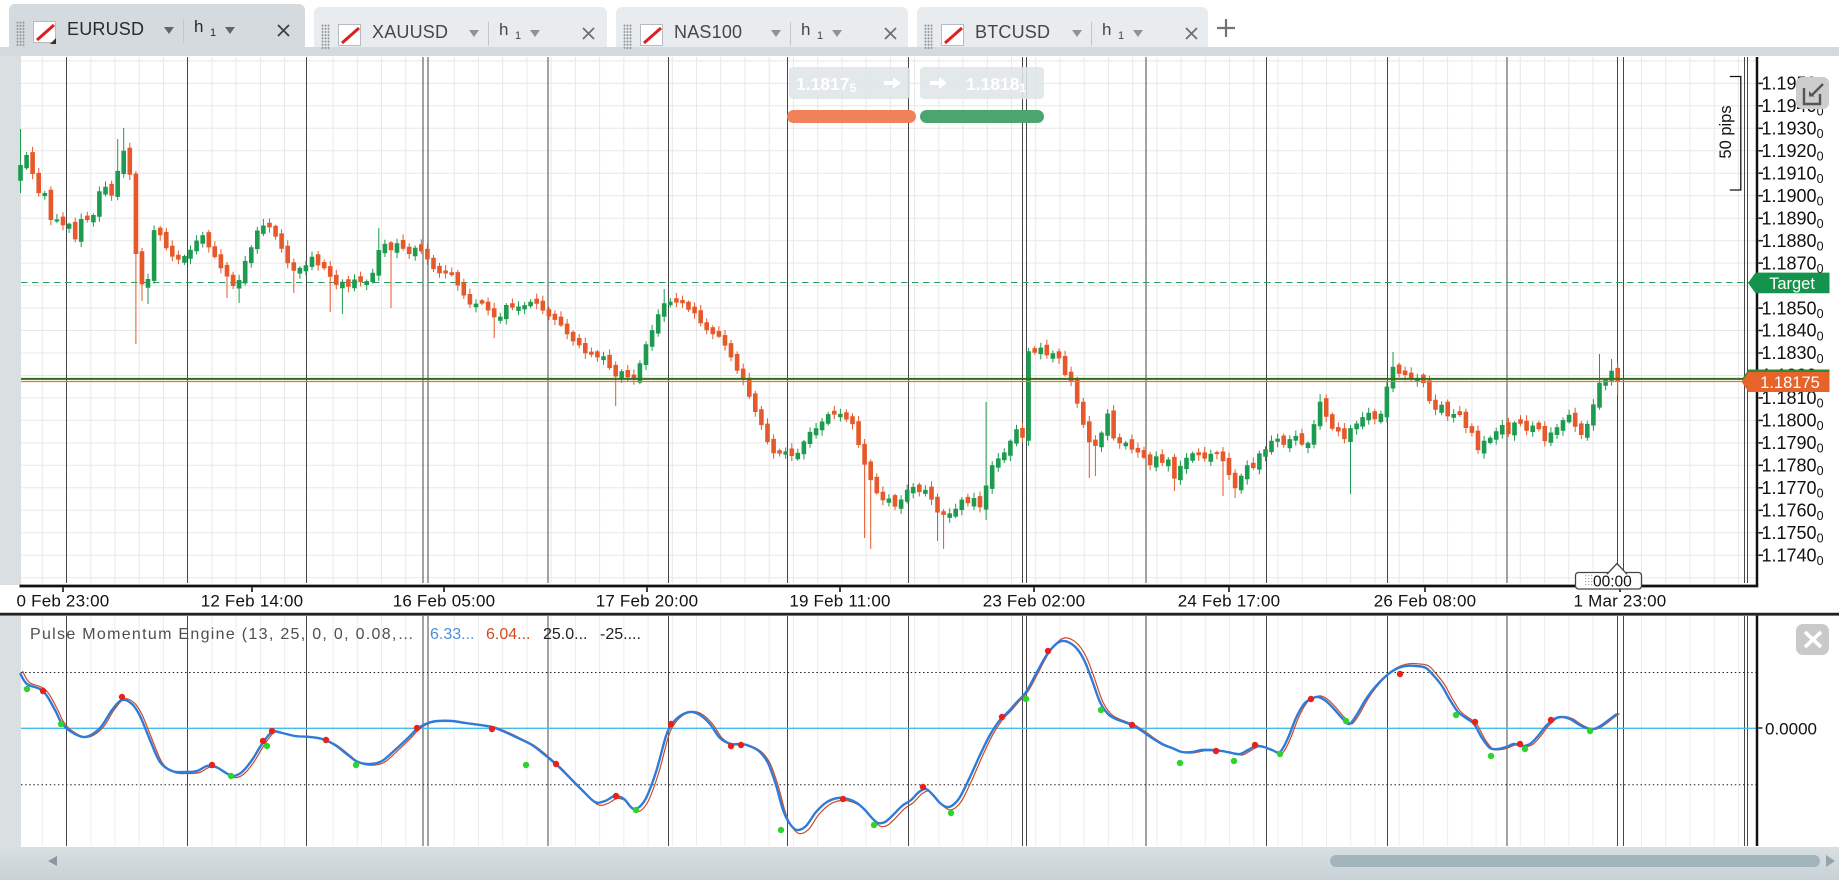 The width and height of the screenshot is (1839, 885). What do you see at coordinates (1793, 534) in the screenshot?
I see `svg-text: 1.17500` at bounding box center [1793, 534].